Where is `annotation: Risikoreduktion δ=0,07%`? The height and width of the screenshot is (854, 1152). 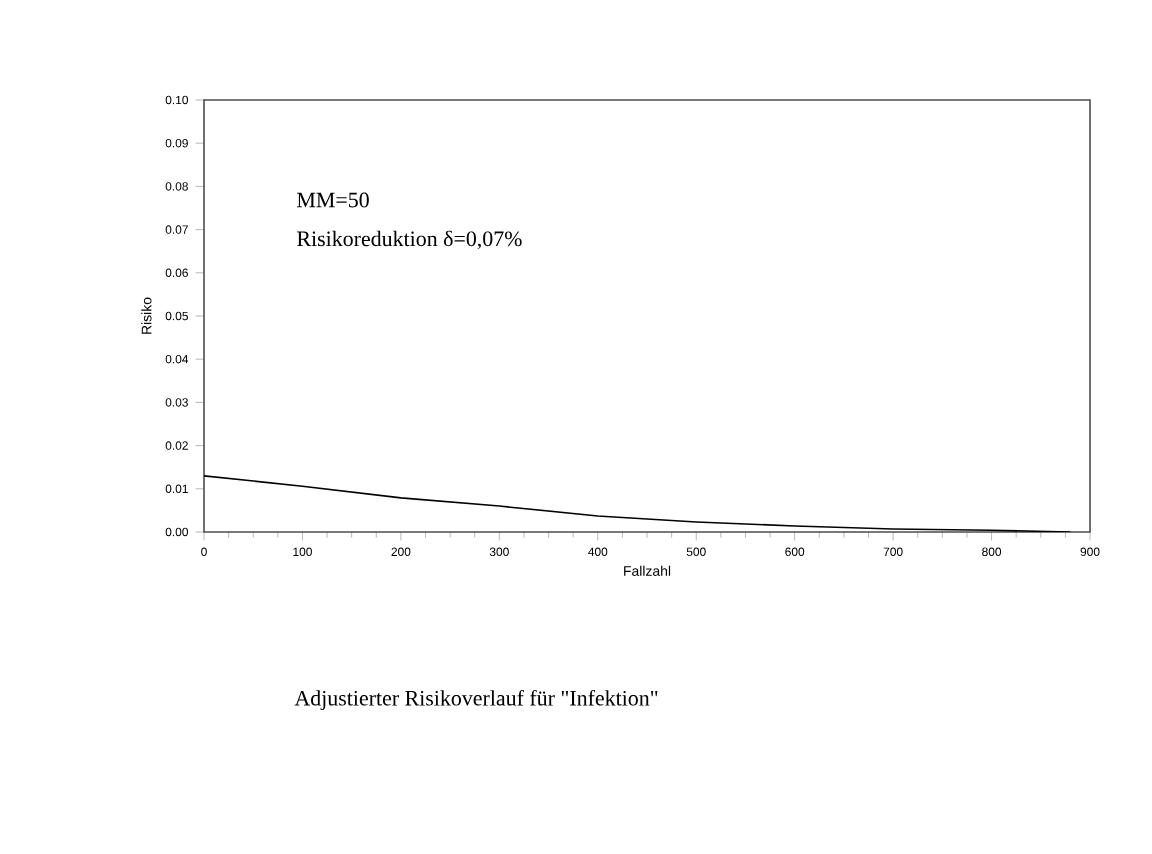 annotation: Risikoreduktion δ=0,07% is located at coordinates (409, 240).